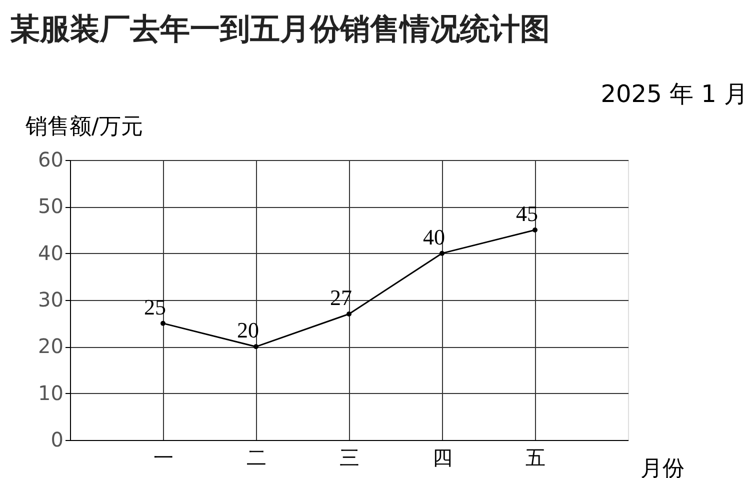  What do you see at coordinates (164, 458) in the screenshot?
I see `x-tick-label: 一` at bounding box center [164, 458].